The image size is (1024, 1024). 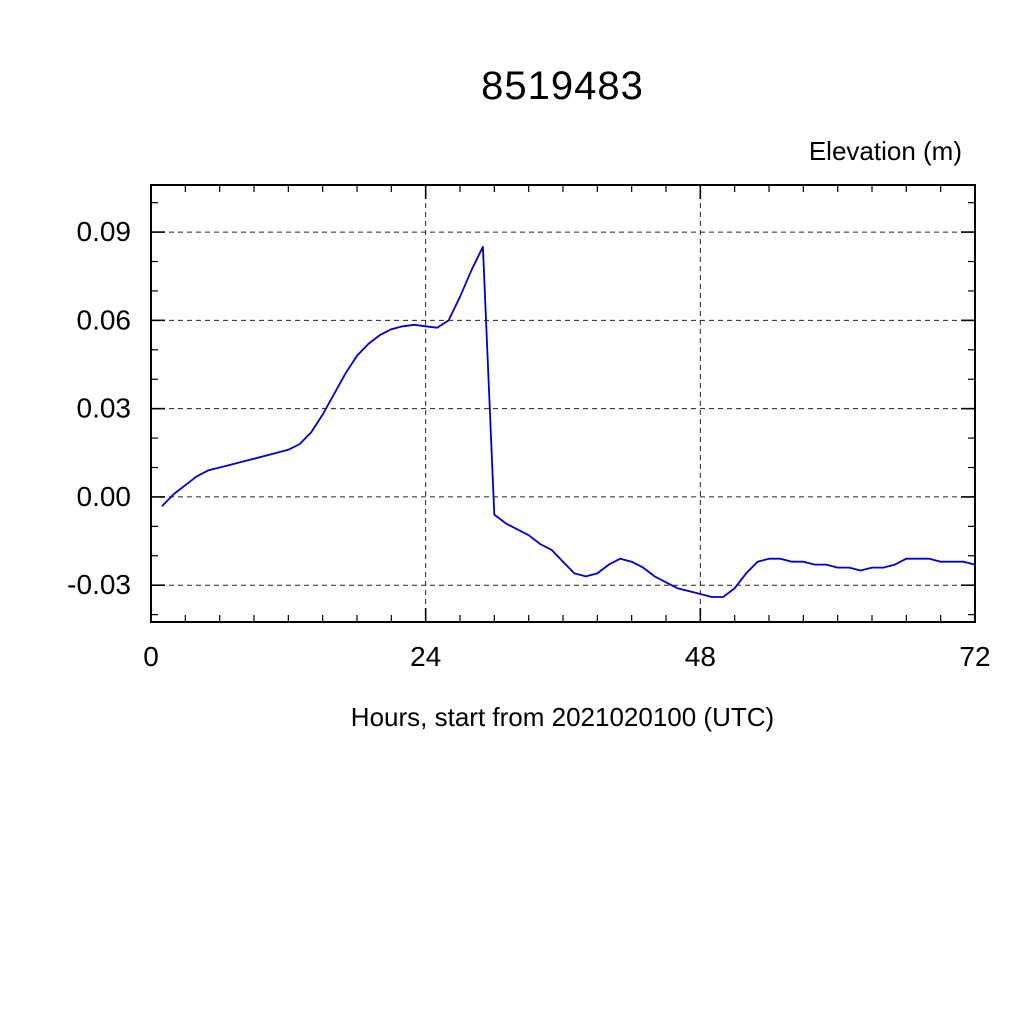 What do you see at coordinates (885, 151) in the screenshot?
I see `y-axis-title: Elevation (m)` at bounding box center [885, 151].